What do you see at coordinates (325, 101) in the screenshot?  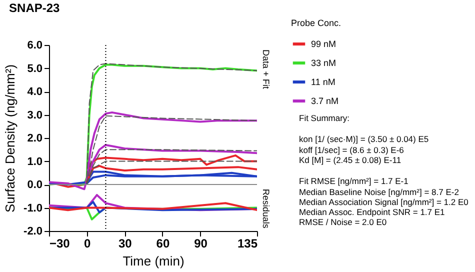 I see `legend-label: 3.7 nM` at bounding box center [325, 101].